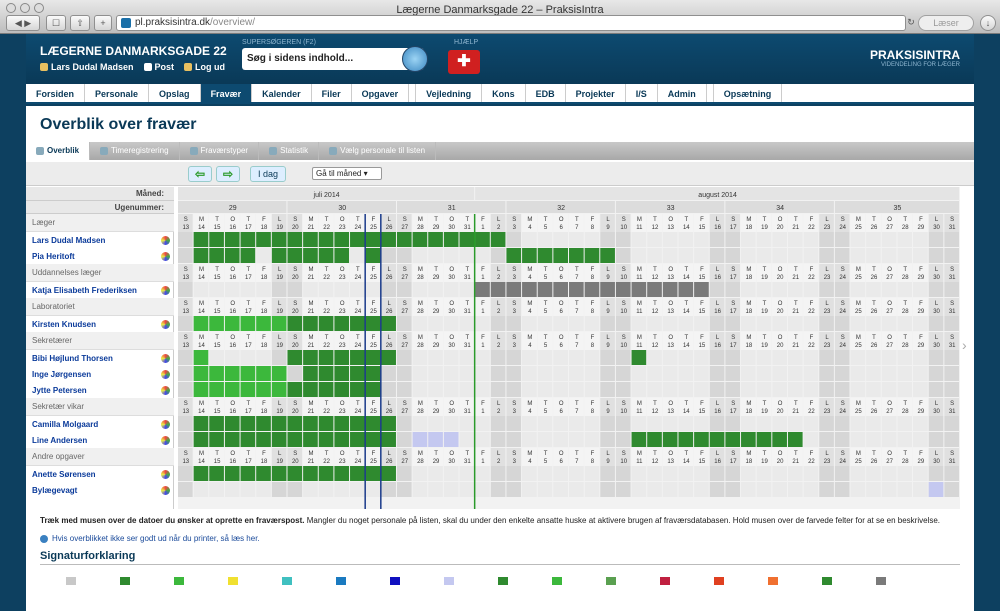 The width and height of the screenshot is (1000, 611). I want to click on back-forward-button: ◀ ▶, so click(23, 23).